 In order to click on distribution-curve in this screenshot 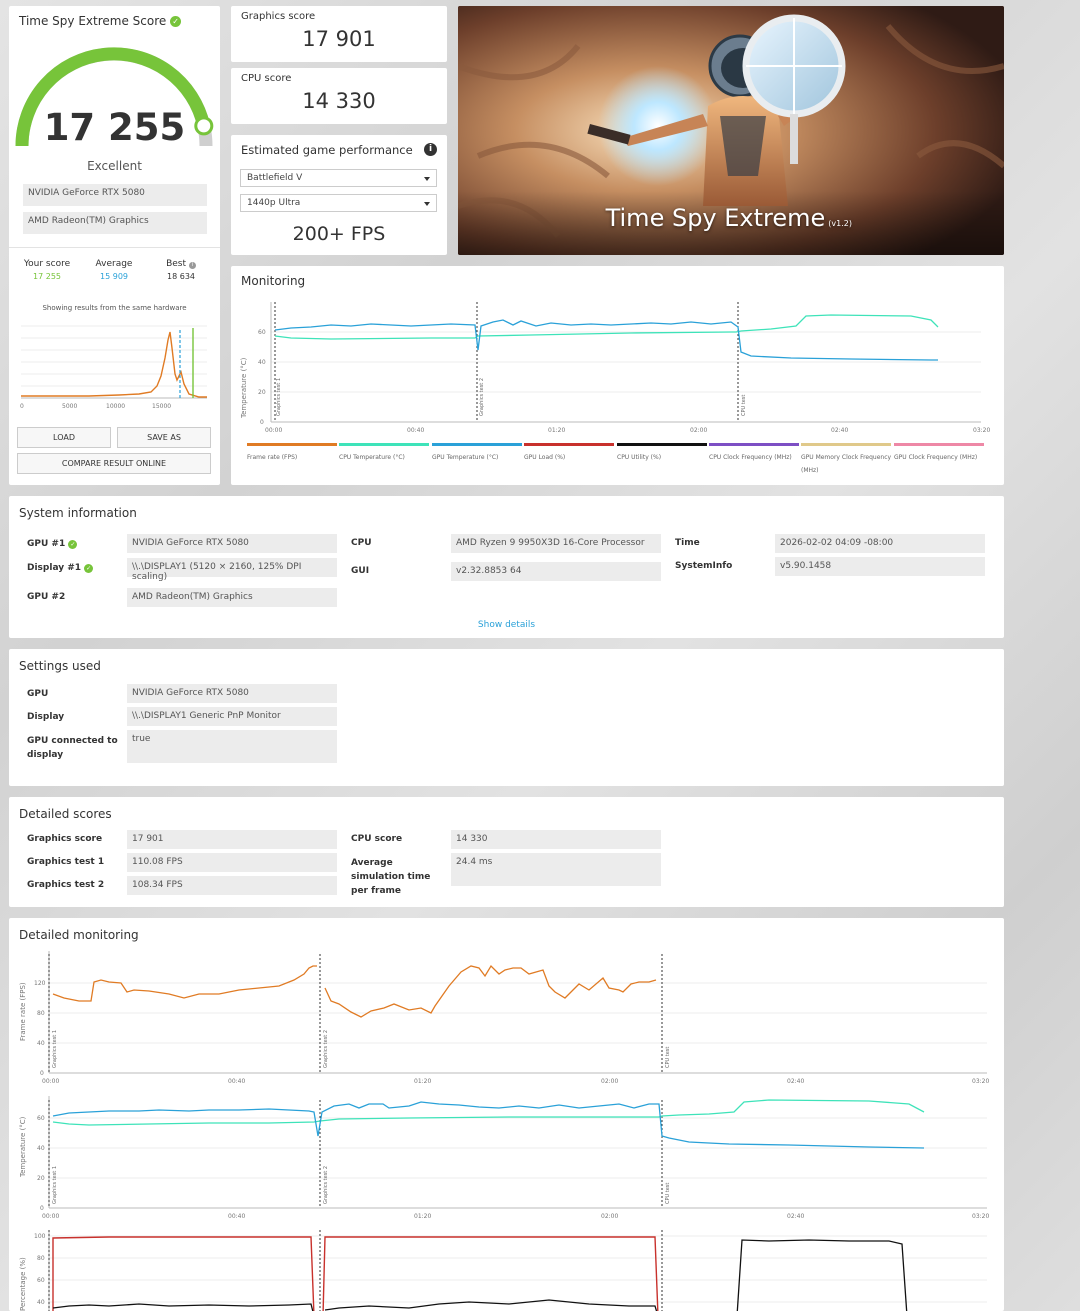, I will do `click(114, 364)`.